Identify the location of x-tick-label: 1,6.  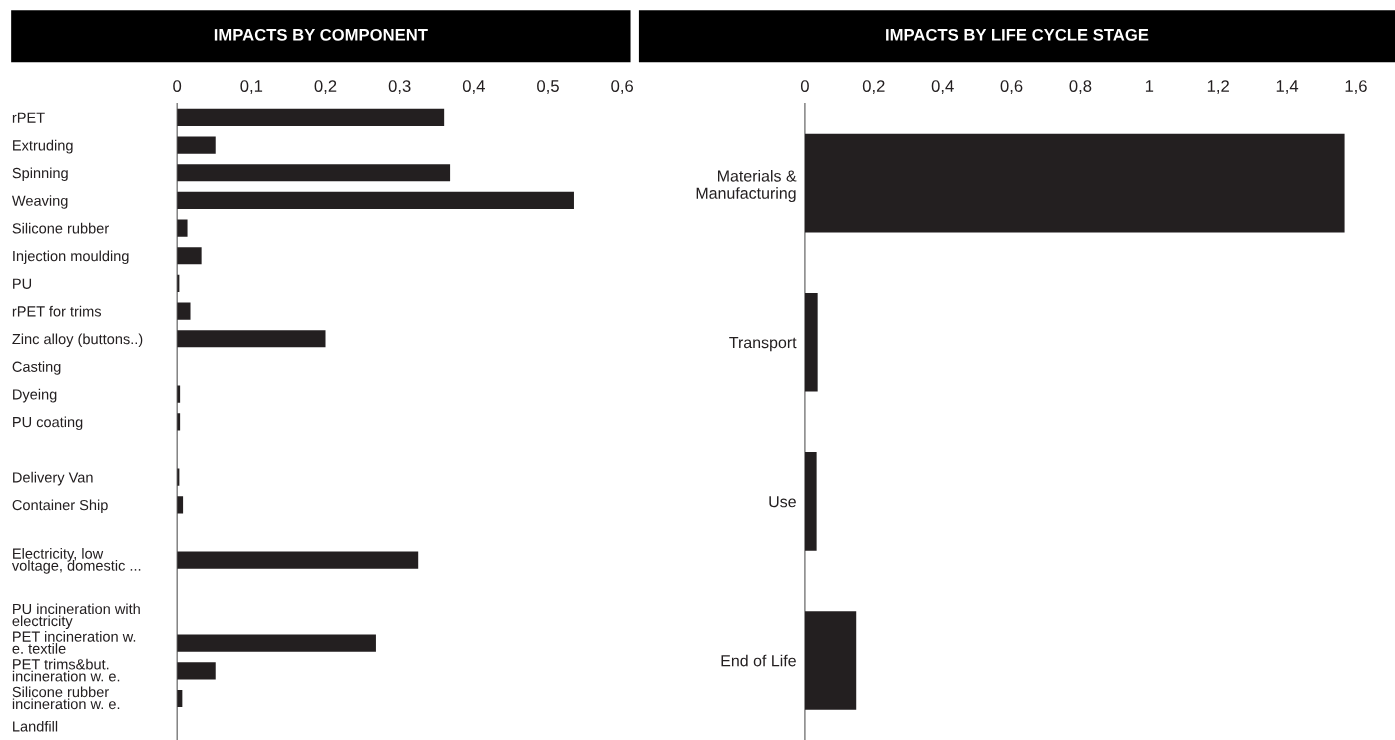
(1356, 87).